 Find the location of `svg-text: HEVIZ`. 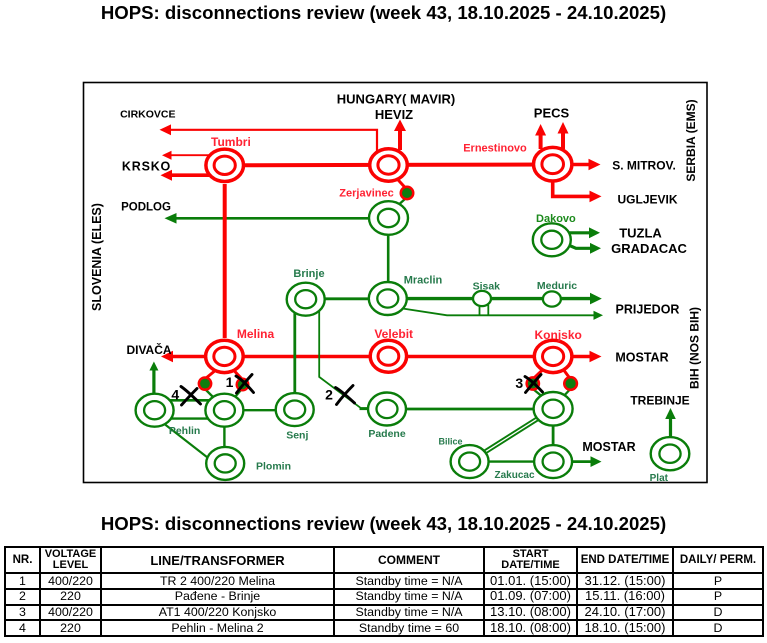

svg-text: HEVIZ is located at coordinates (394, 114).